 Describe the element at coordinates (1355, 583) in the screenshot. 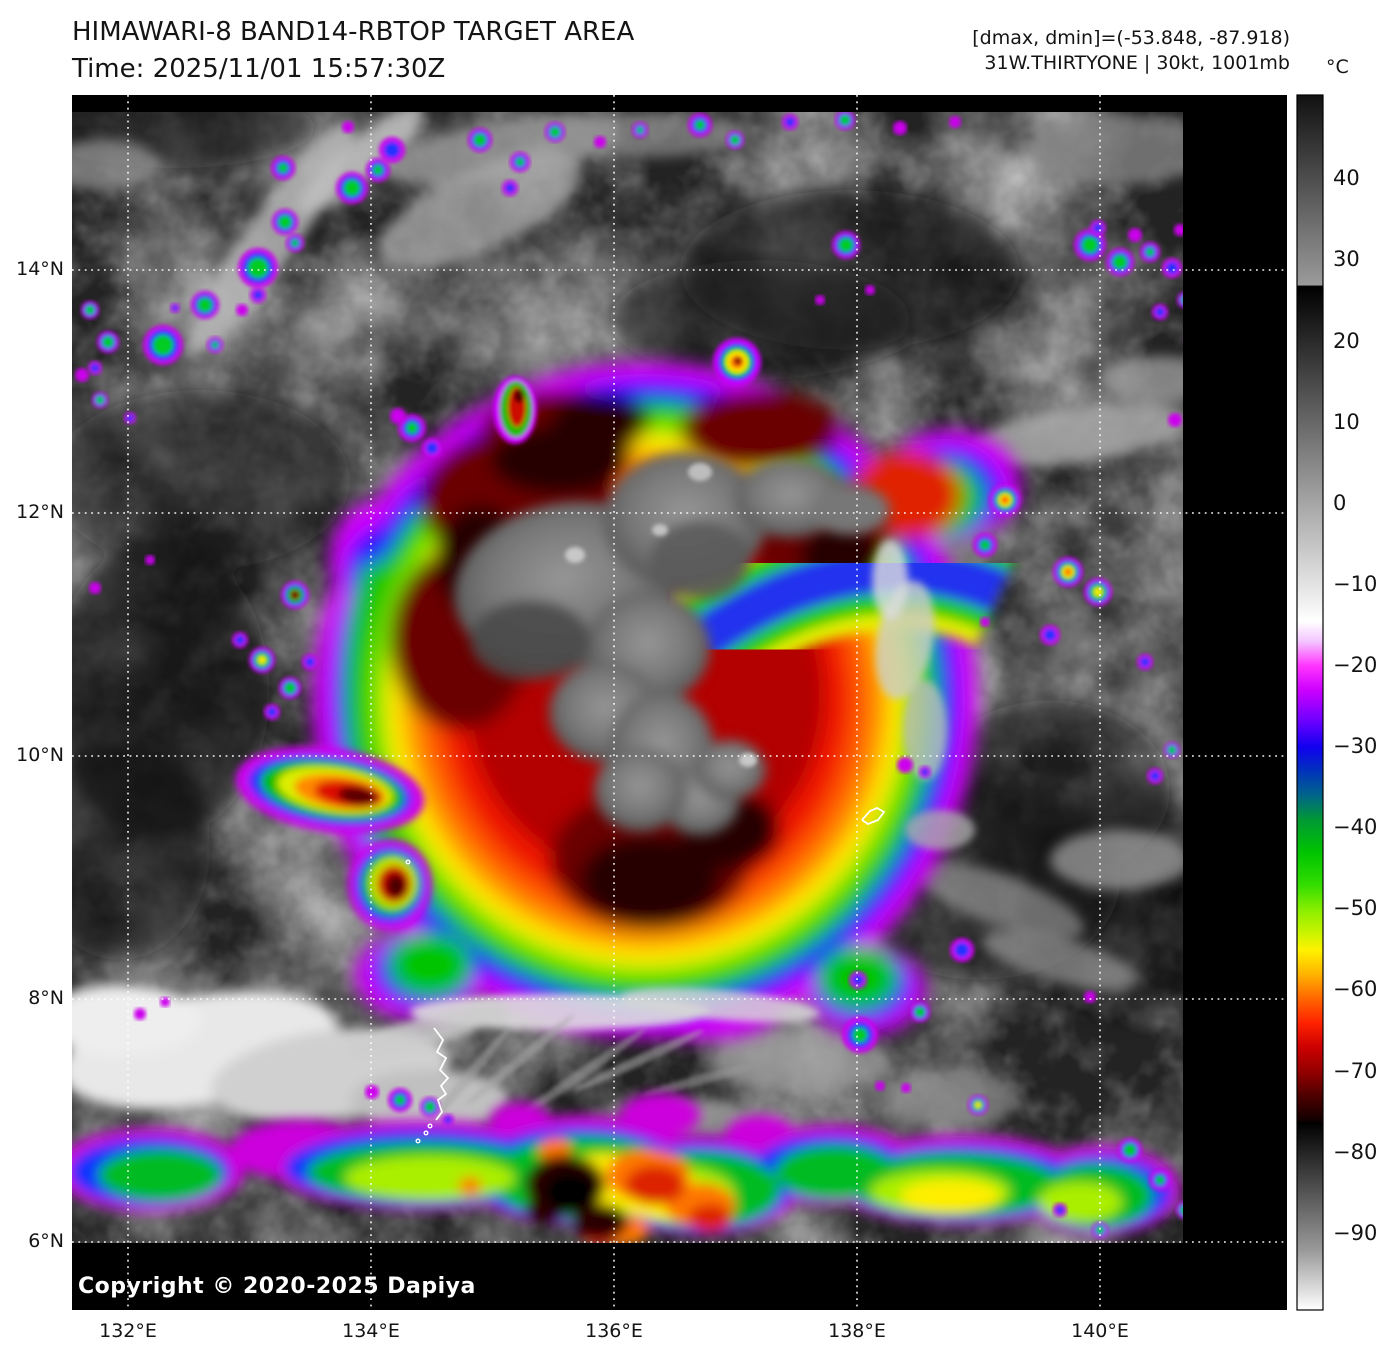

I see `colorbar-tick-label: −10` at that location.